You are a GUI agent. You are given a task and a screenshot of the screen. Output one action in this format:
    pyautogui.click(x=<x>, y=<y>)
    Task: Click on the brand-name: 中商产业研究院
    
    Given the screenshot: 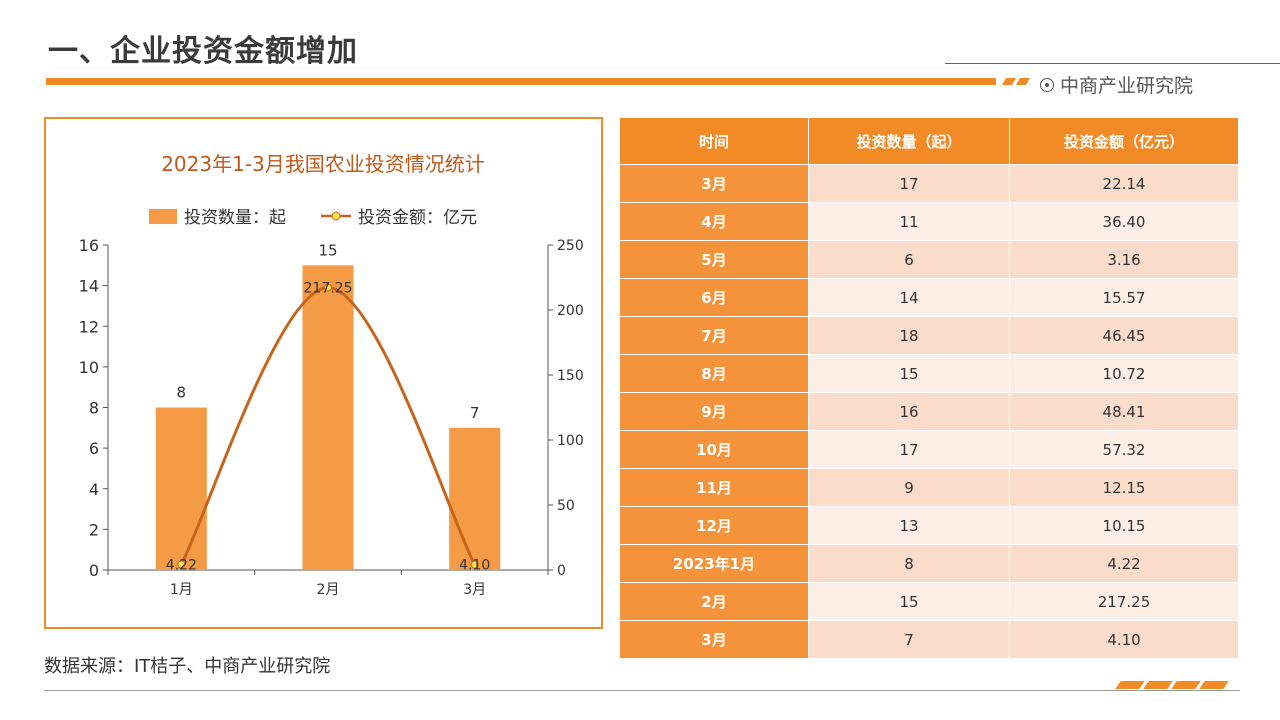 What is the action you would take?
    pyautogui.click(x=1127, y=86)
    